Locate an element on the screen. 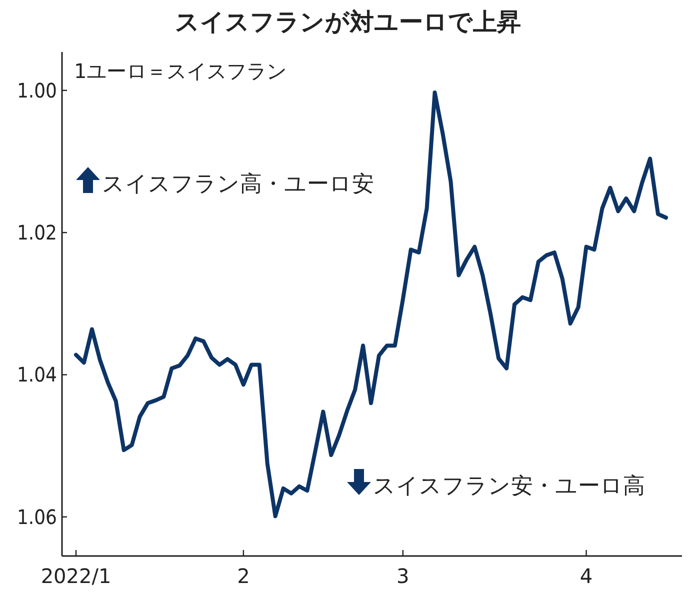  x-tick-label: 4 is located at coordinates (586, 576).